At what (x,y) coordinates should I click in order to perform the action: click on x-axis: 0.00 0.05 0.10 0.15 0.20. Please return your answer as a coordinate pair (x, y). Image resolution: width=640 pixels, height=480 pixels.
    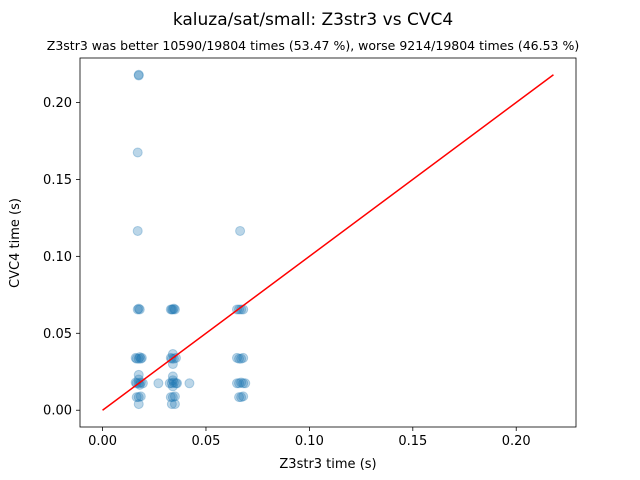
    Looking at the image, I should click on (309, 438).